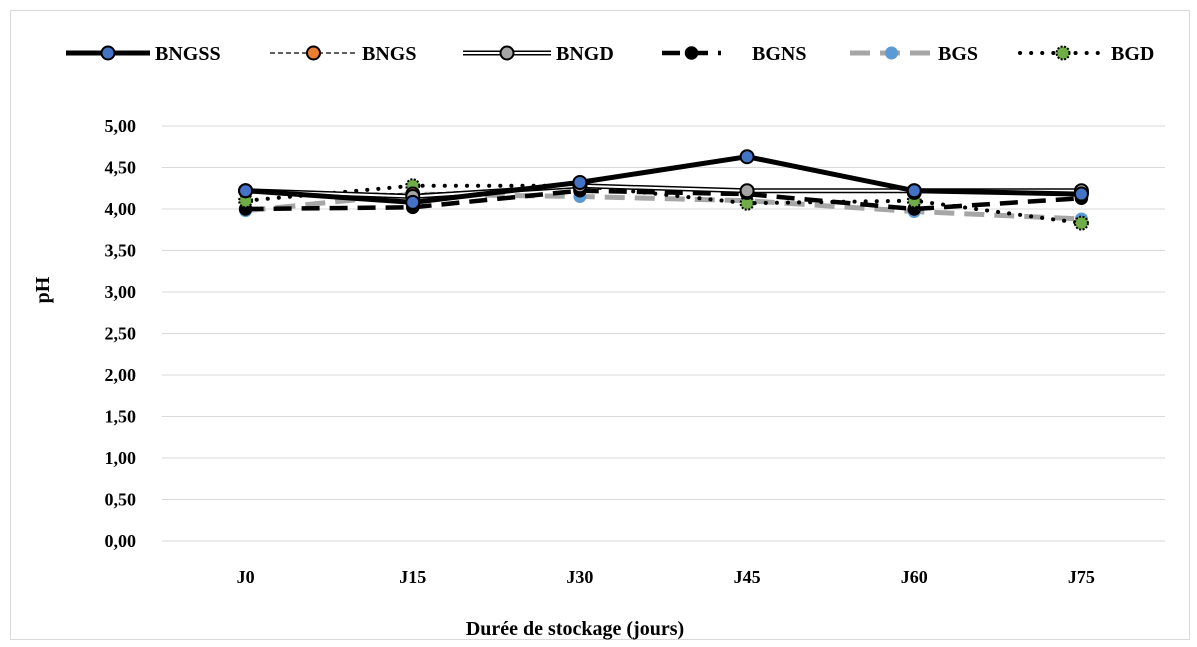 The height and width of the screenshot is (647, 1197). I want to click on legend-label-bngs: BNGS, so click(389, 54).